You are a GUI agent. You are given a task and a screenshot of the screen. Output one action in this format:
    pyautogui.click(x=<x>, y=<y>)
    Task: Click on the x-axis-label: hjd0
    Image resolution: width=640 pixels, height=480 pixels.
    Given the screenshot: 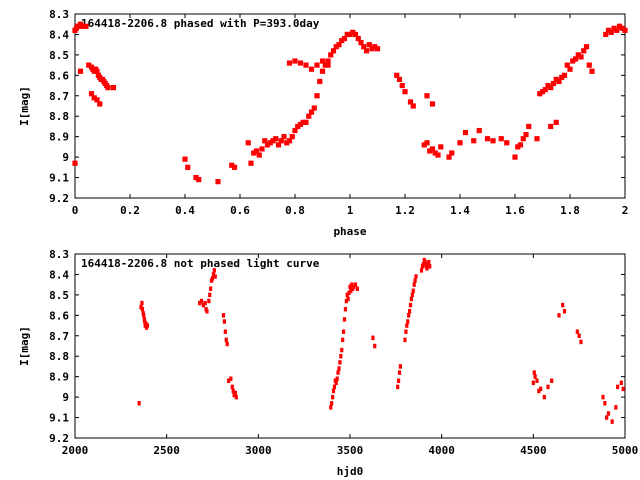 What is the action you would take?
    pyautogui.click(x=350, y=471)
    